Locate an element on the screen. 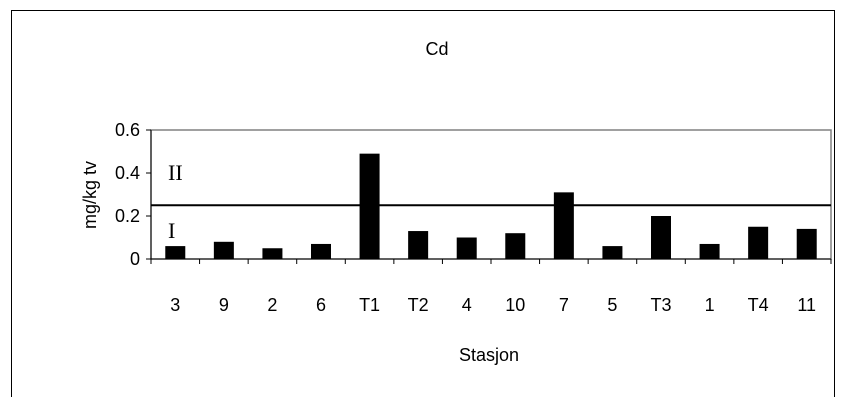 The image size is (845, 397). y-axis-label: mg/kg tv is located at coordinates (90, 195).